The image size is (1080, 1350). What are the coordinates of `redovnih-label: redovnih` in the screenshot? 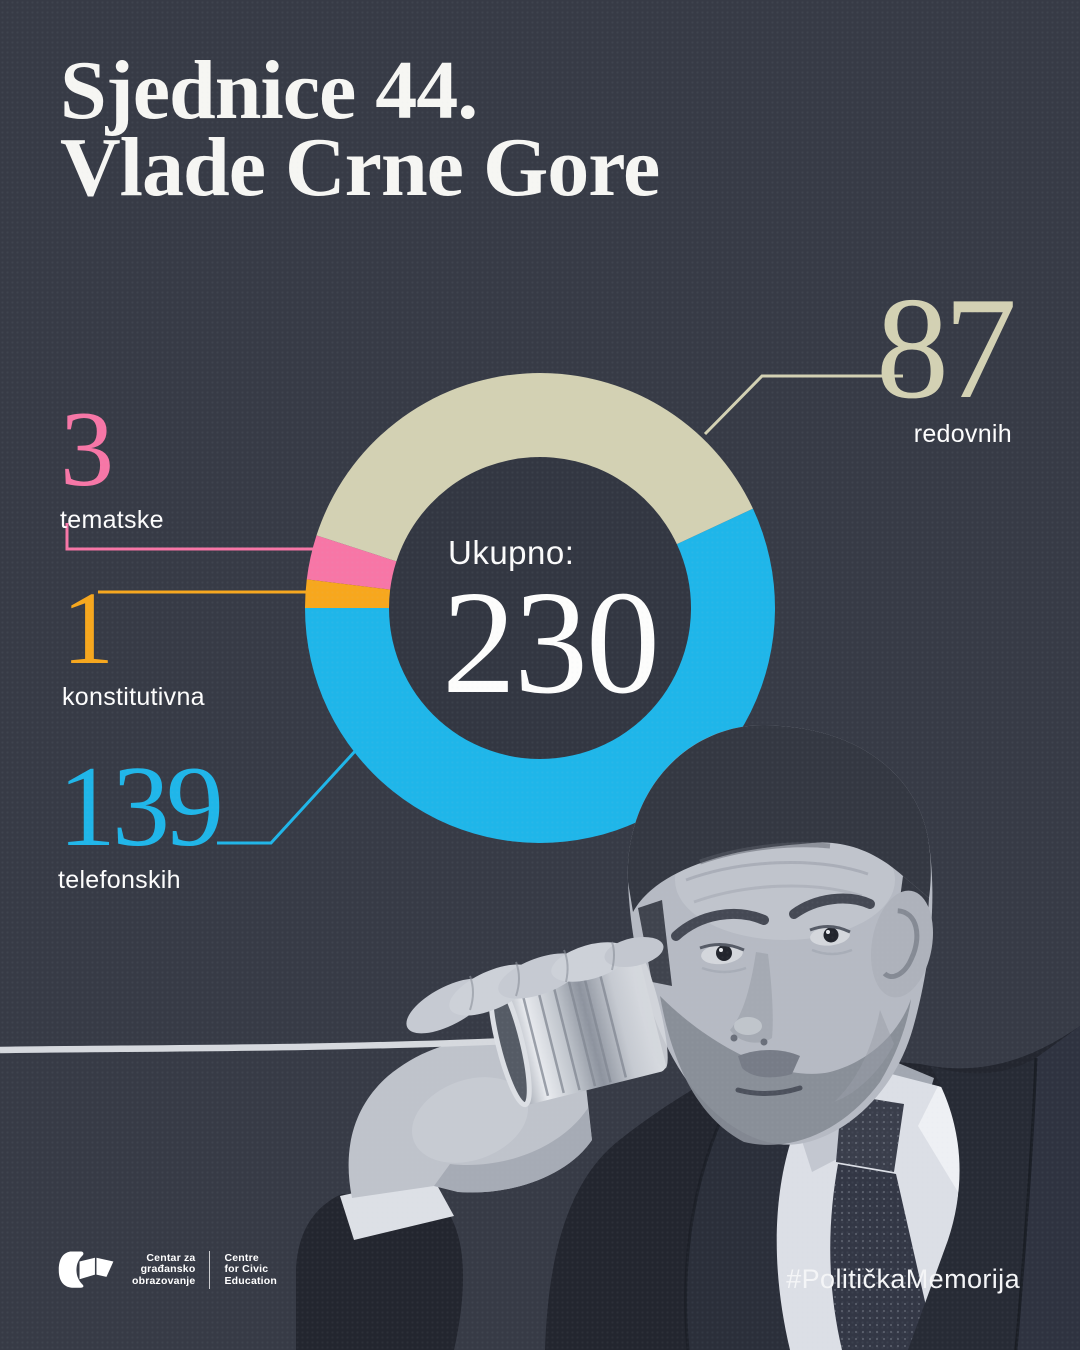 It's located at (962, 433).